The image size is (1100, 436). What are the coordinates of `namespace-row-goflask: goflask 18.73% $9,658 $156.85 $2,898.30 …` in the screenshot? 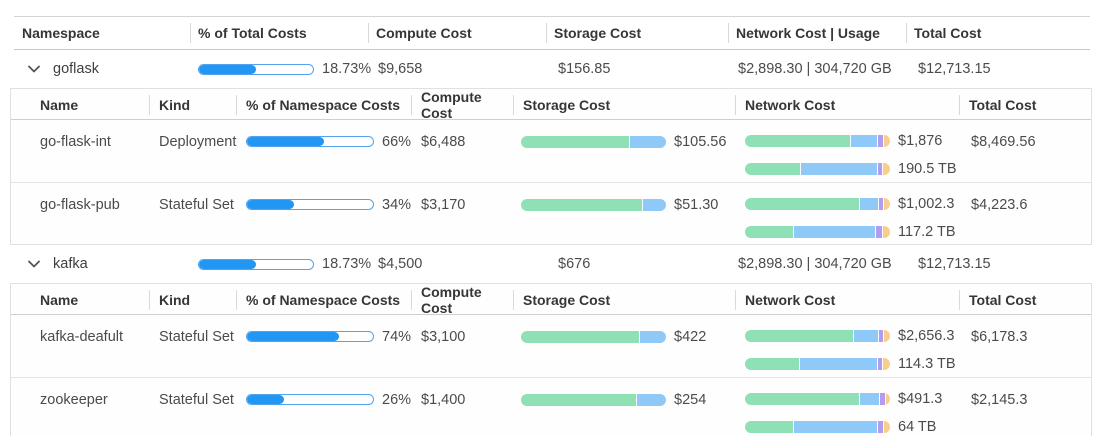 It's located at (552, 69).